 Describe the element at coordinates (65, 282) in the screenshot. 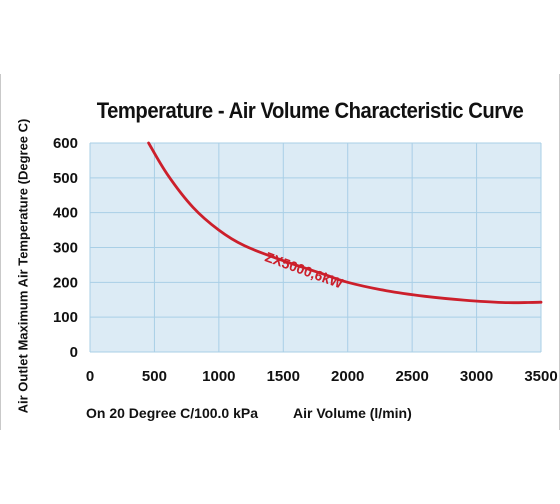

I see `y-tick-label: 200` at that location.